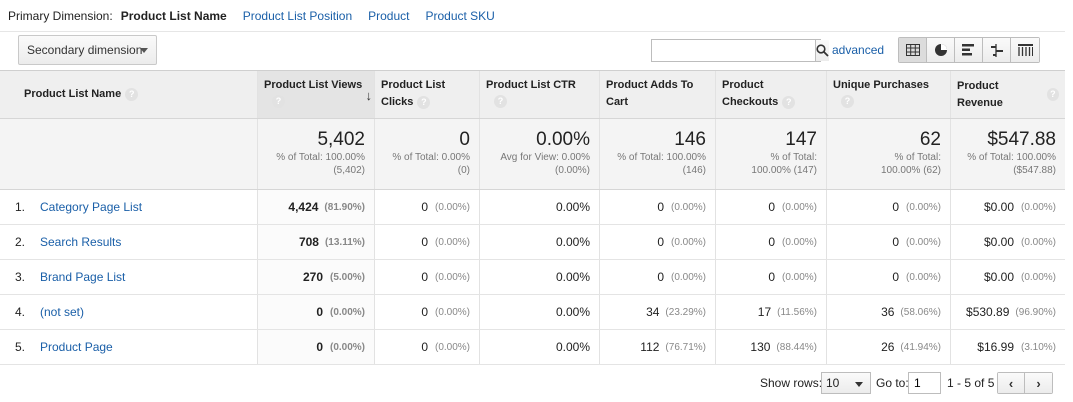 This screenshot has height=402, width=1073. What do you see at coordinates (889, 242) in the screenshot?
I see `unique-purchases-cell: 0 (0.00%)` at bounding box center [889, 242].